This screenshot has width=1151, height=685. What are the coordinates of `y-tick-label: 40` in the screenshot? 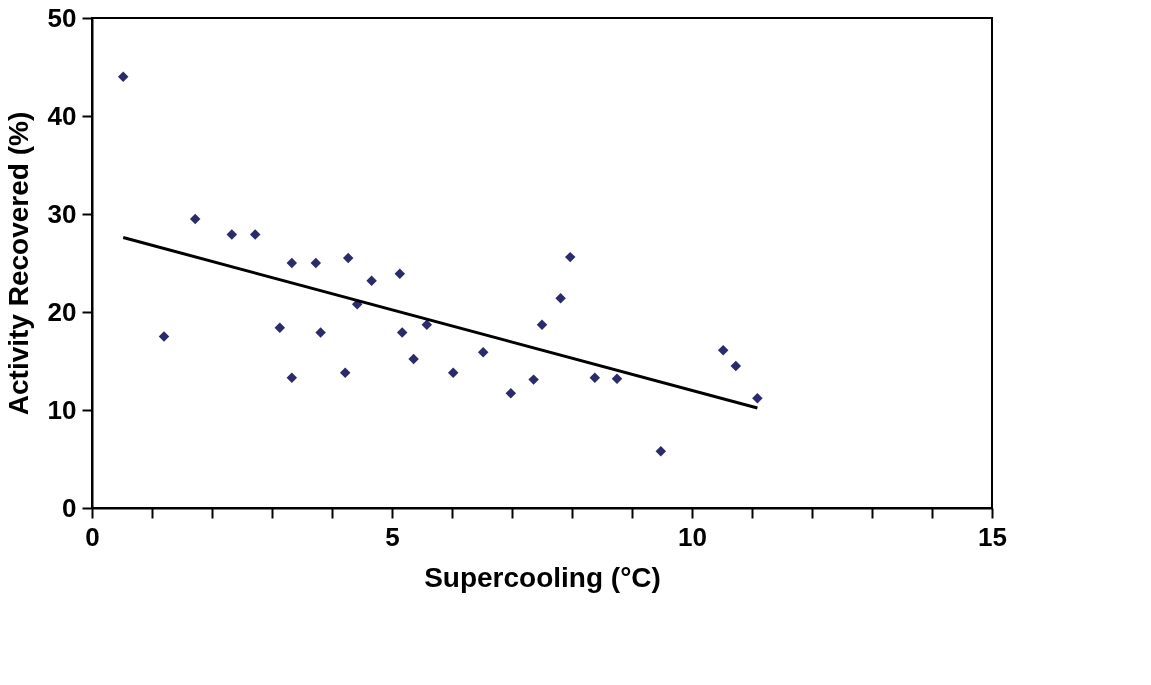 It's located at (62, 115).